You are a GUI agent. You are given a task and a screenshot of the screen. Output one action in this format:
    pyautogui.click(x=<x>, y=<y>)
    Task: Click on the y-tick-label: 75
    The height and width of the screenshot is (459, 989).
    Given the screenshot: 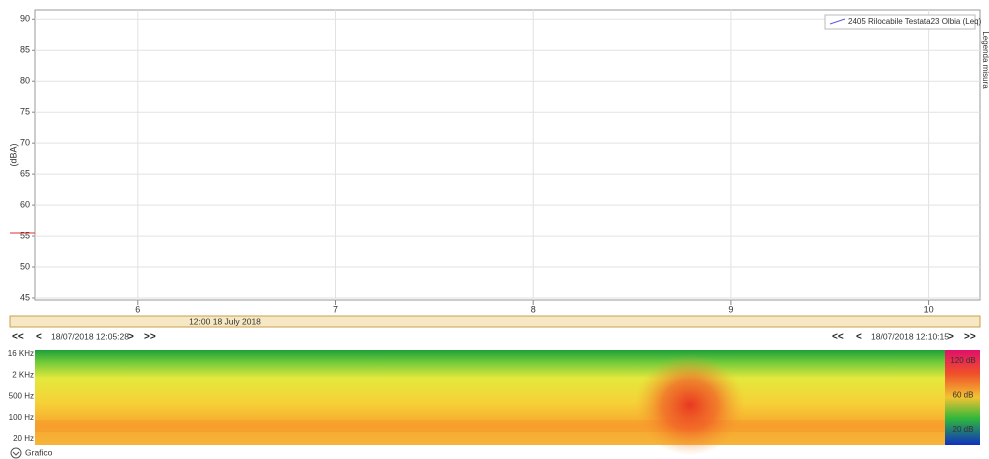 What is the action you would take?
    pyautogui.click(x=25, y=112)
    